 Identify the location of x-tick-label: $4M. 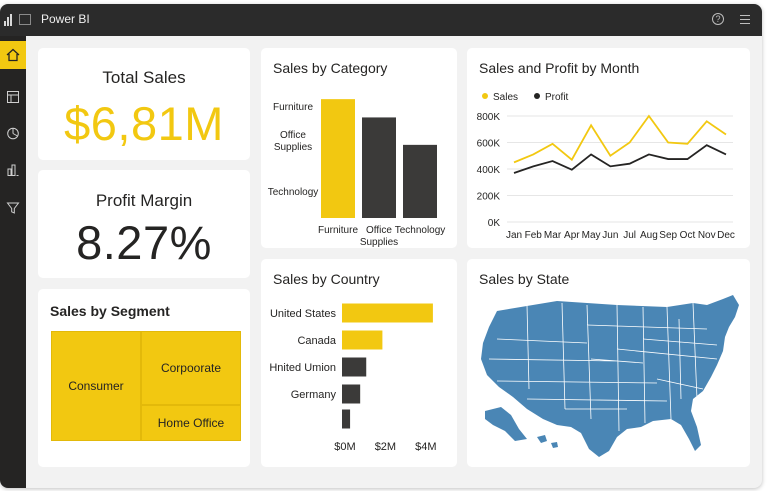
(425, 447).